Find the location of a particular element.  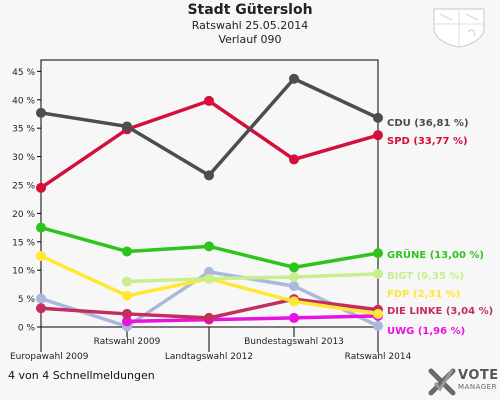

logo-text-manager: MANAGER is located at coordinates (477, 387).